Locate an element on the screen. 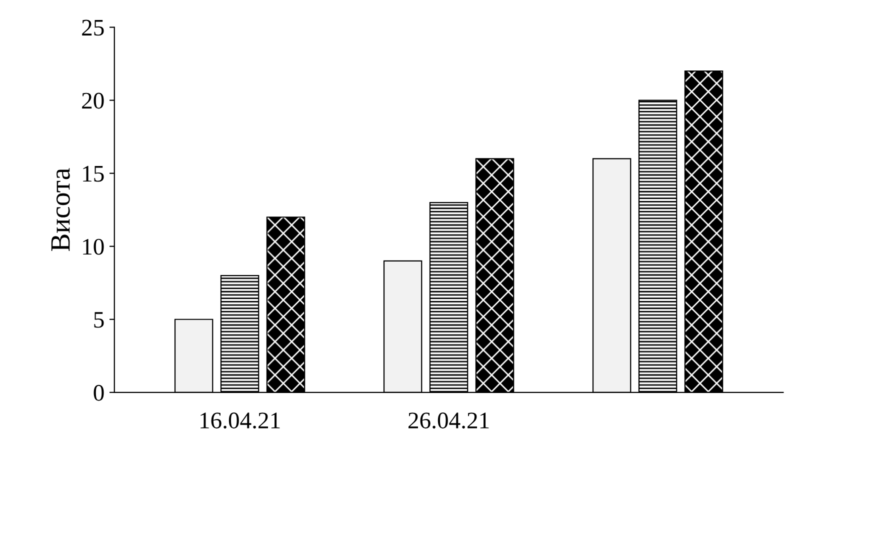 This screenshot has width=880, height=545. y-tick-label: 10 is located at coordinates (93, 246).